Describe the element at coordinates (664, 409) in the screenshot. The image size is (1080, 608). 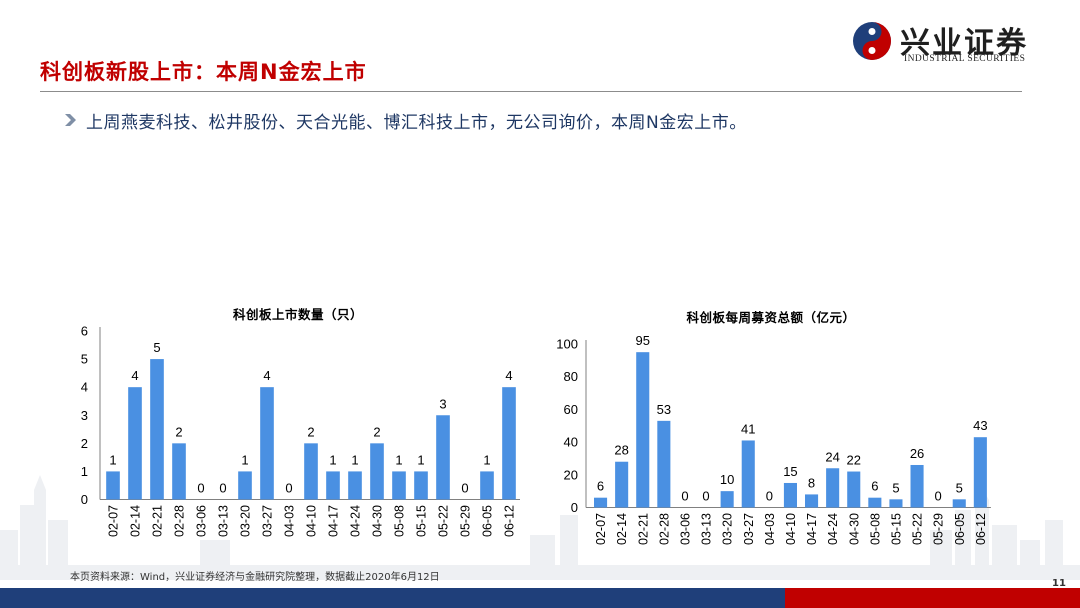
I see `chart-2-data-label: 53` at that location.